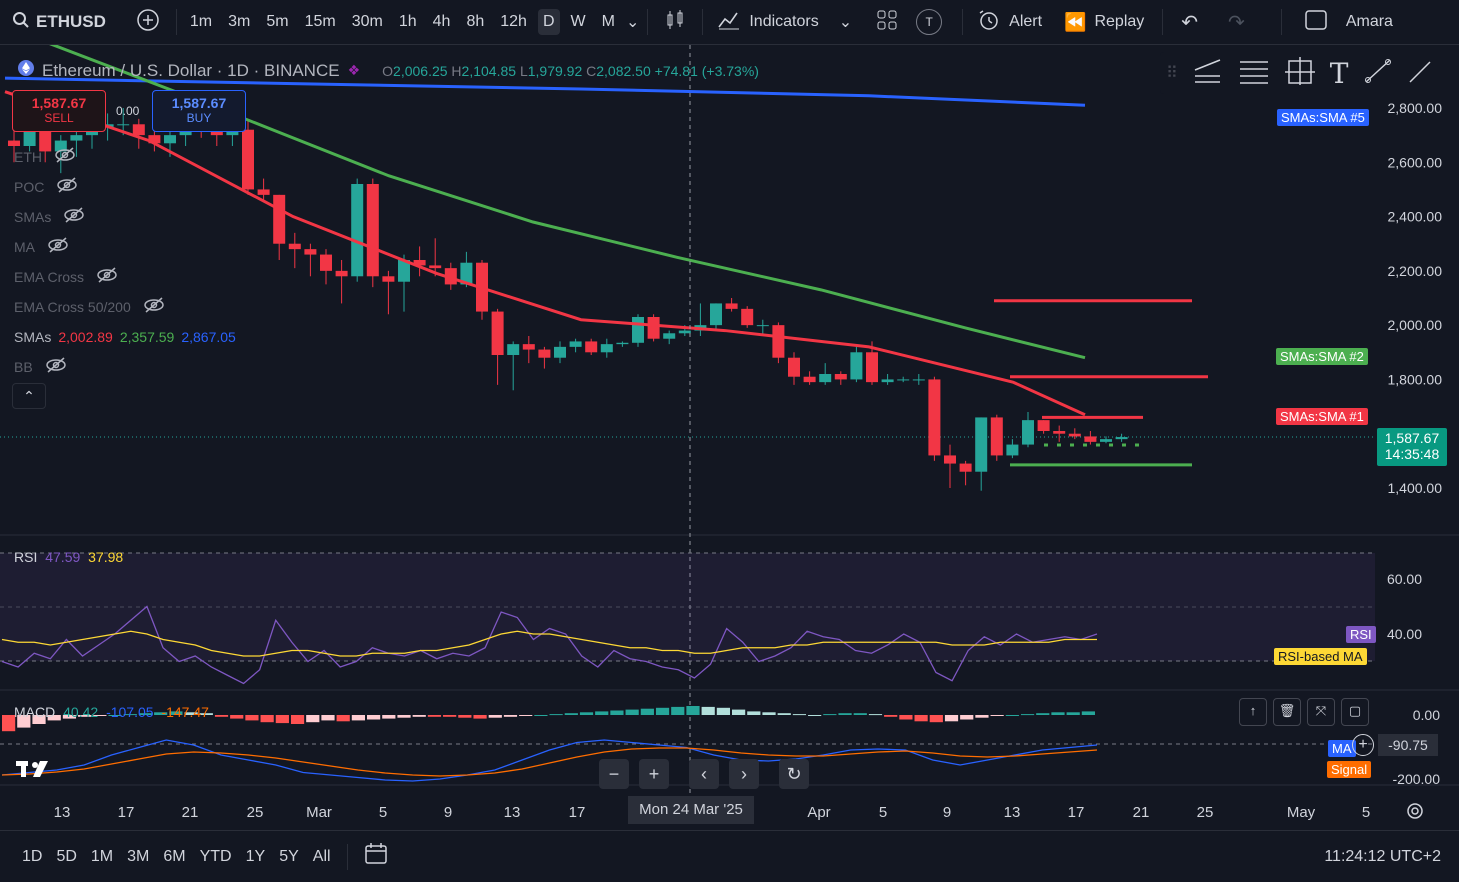 The width and height of the screenshot is (1459, 882). What do you see at coordinates (320, 21) in the screenshot?
I see `interval-15m: 15m` at bounding box center [320, 21].